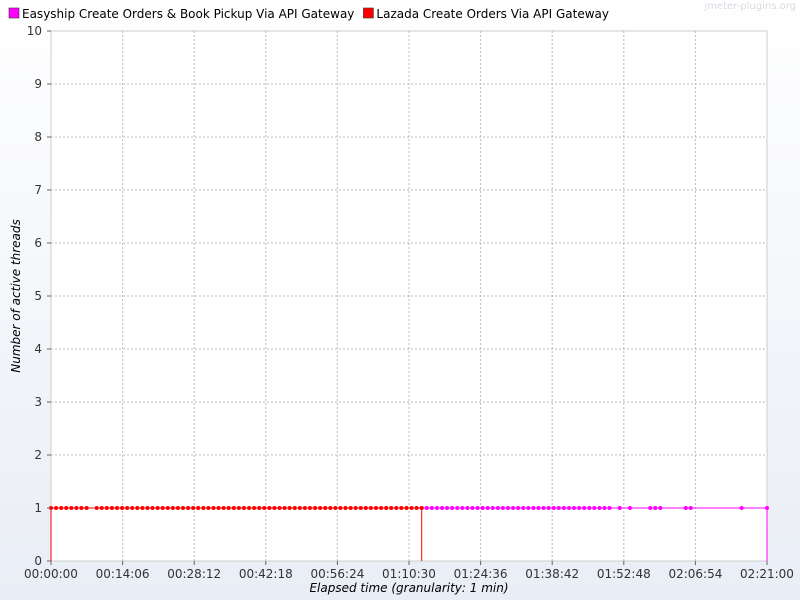 This screenshot has height=600, width=800. I want to click on y-tick-label: 3, so click(38, 402).